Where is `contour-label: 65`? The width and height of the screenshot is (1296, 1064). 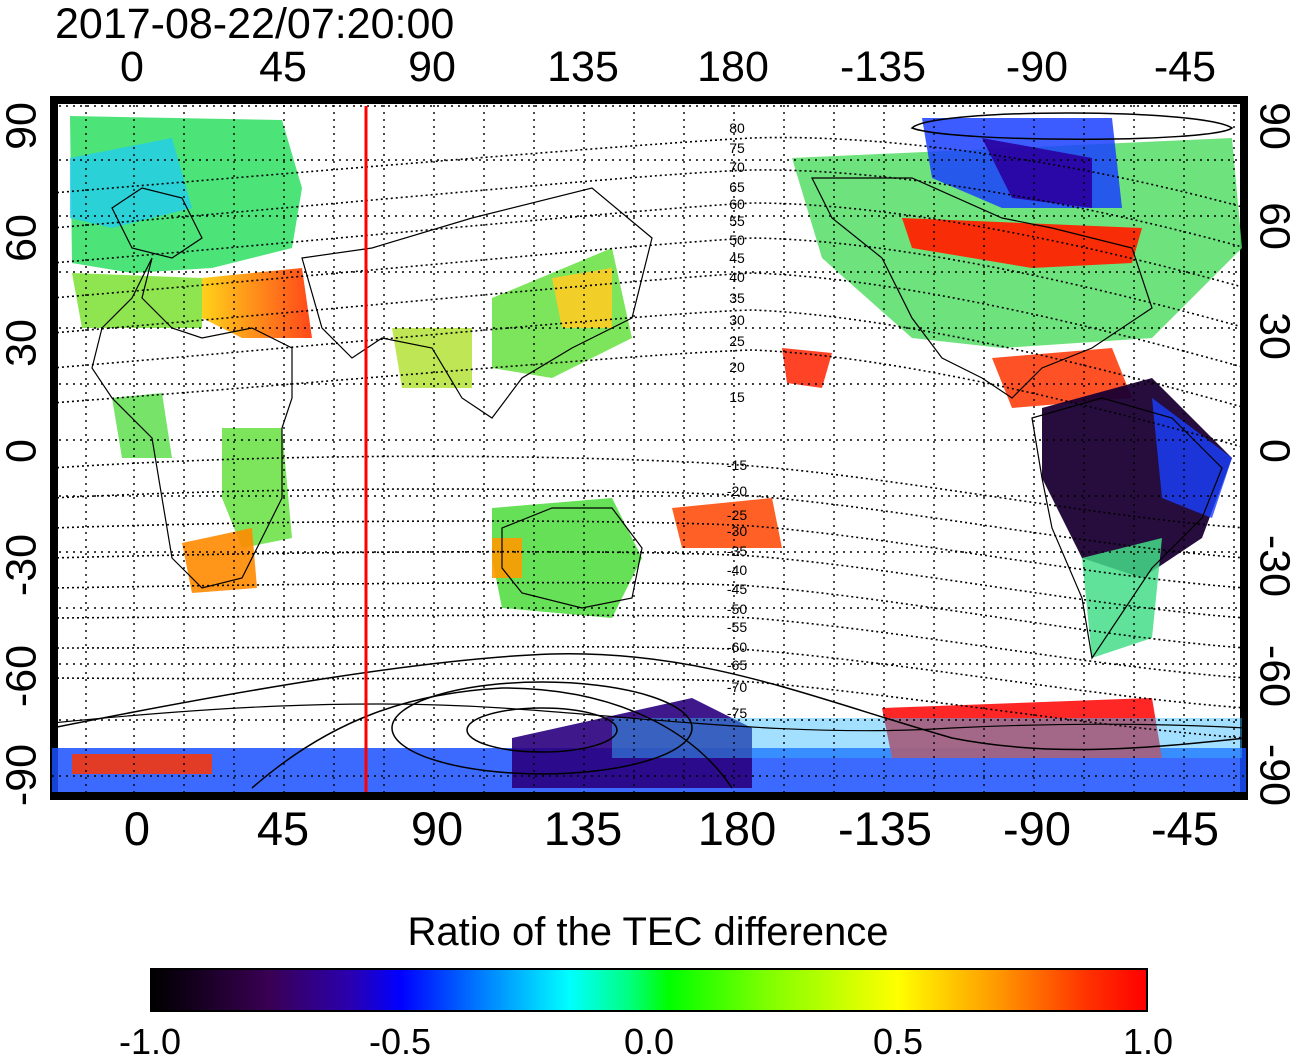 contour-label: 65 is located at coordinates (737, 187).